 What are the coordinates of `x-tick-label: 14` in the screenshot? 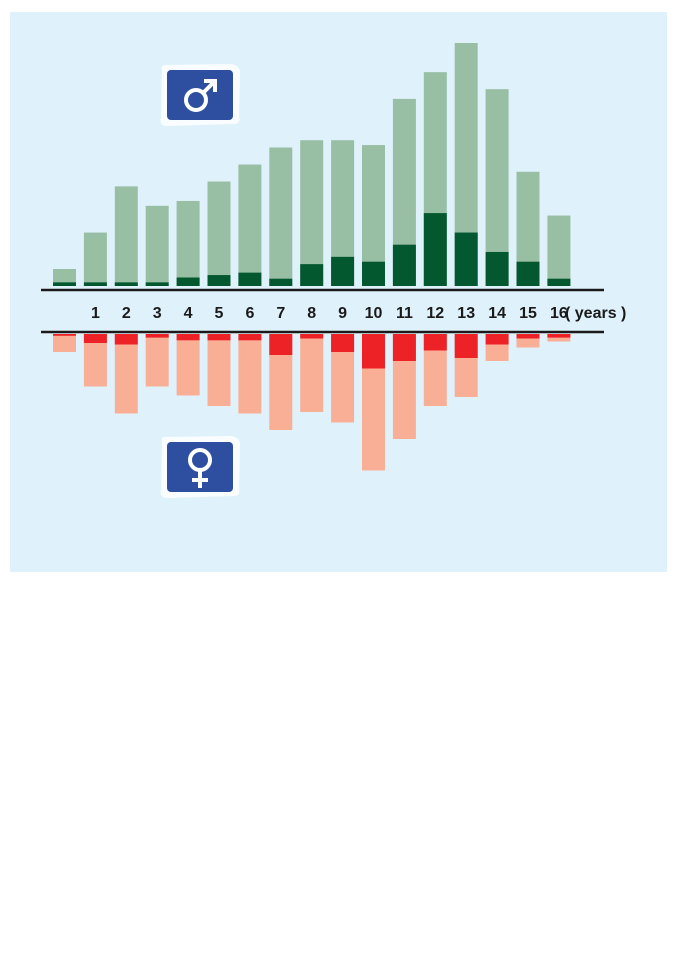 It's located at (497, 313).